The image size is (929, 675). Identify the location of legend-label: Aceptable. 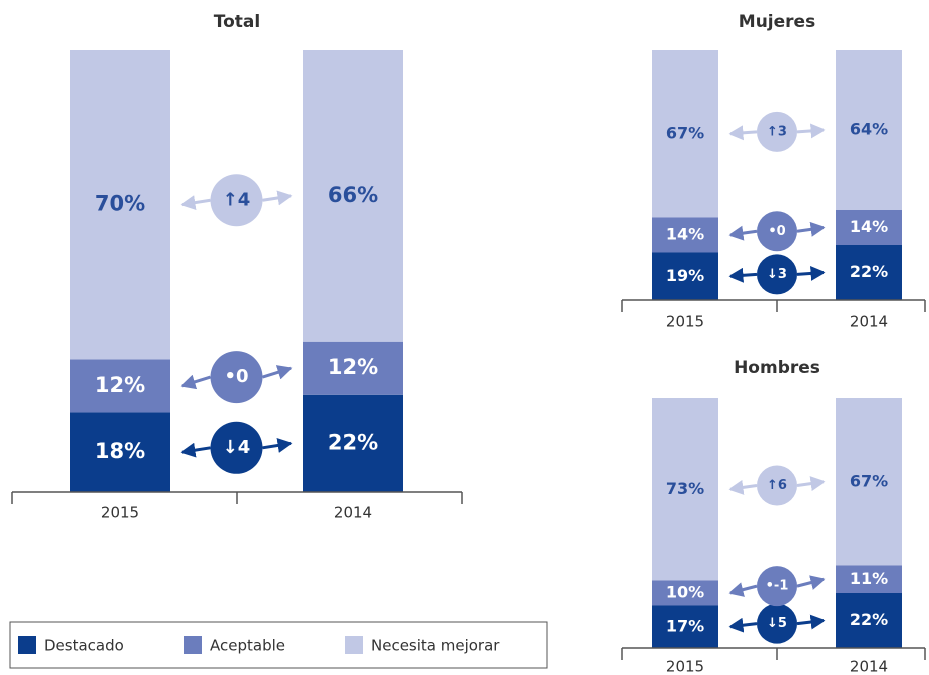
(247, 646).